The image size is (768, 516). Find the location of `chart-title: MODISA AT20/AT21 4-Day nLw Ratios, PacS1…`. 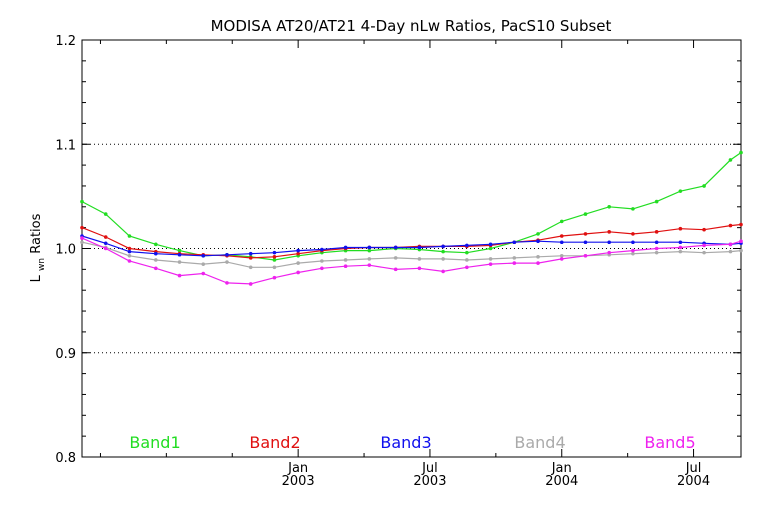

chart-title: MODISA AT20/AT21 4-Day nLw Ratios, PacS1… is located at coordinates (411, 26).